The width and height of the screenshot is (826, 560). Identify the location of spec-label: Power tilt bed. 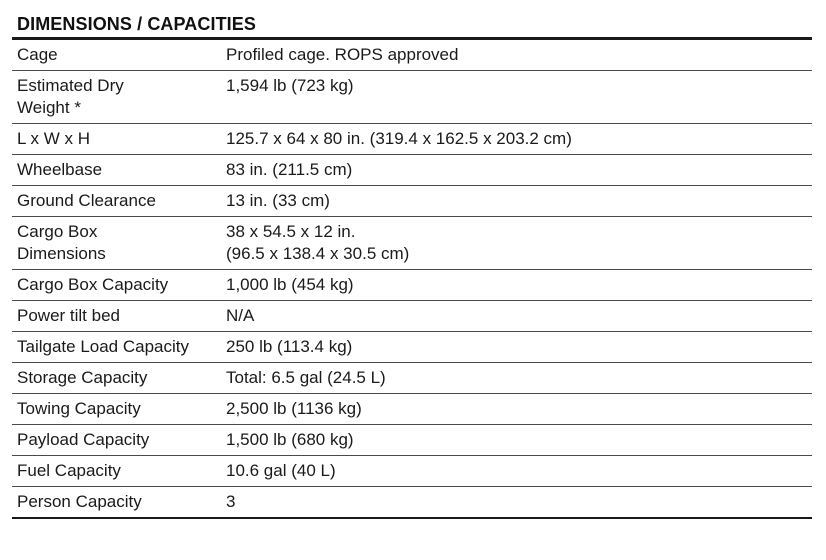
(116, 316).